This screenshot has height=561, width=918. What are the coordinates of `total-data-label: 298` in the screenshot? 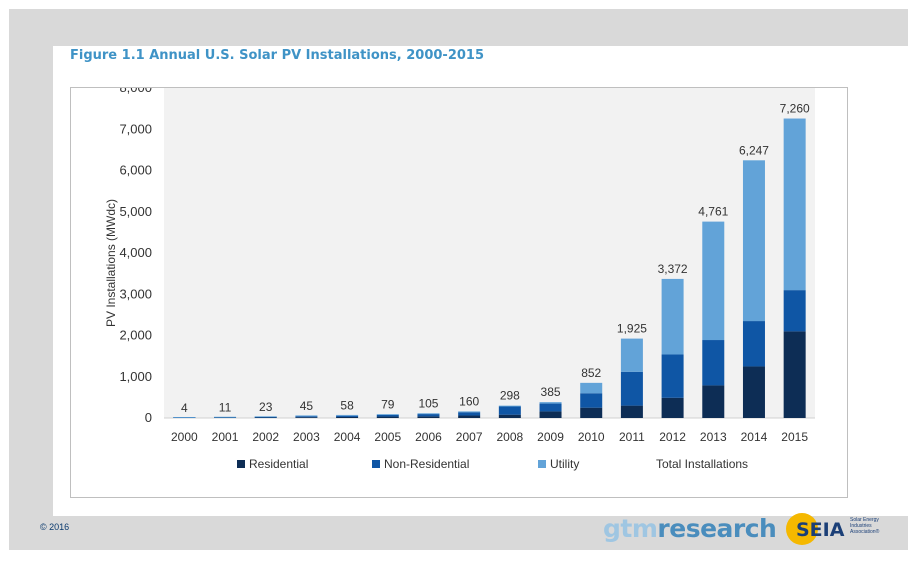 It's located at (510, 396).